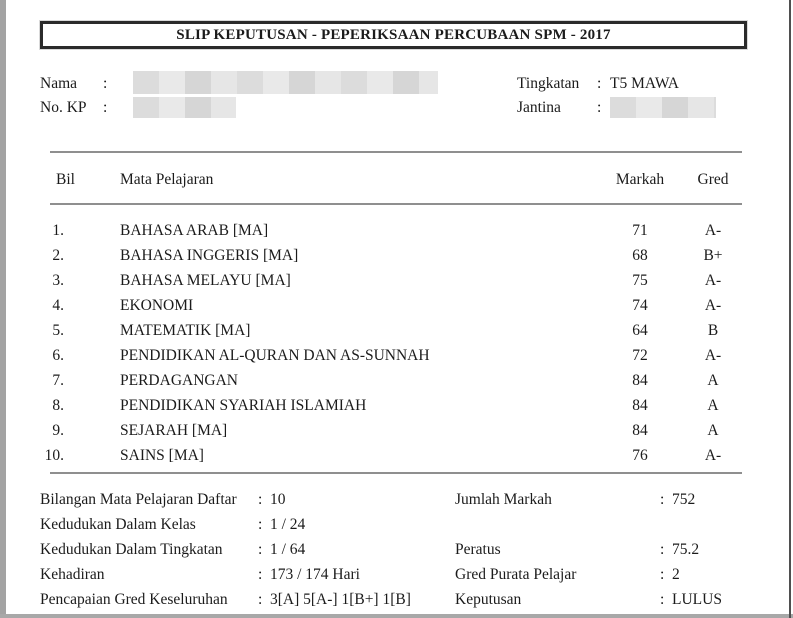  Describe the element at coordinates (396, 231) in the screenshot. I see `table-row: 1. BAHASA ARAB [MA] 71 A-` at that location.